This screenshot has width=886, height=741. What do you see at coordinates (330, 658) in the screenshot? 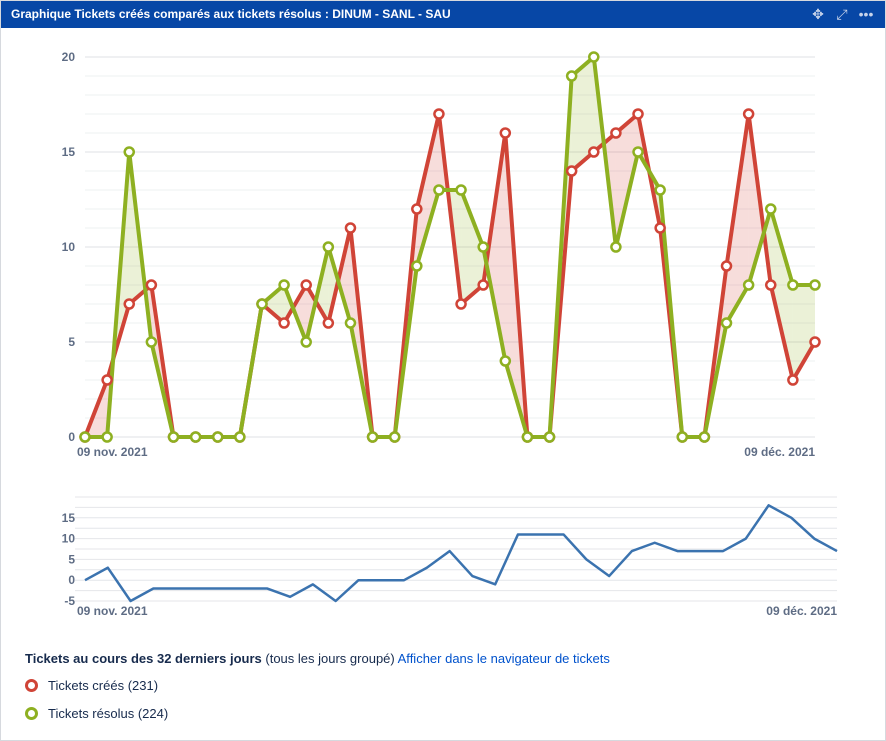
I see `legend-grouping: (tous les jours groupé)` at bounding box center [330, 658].